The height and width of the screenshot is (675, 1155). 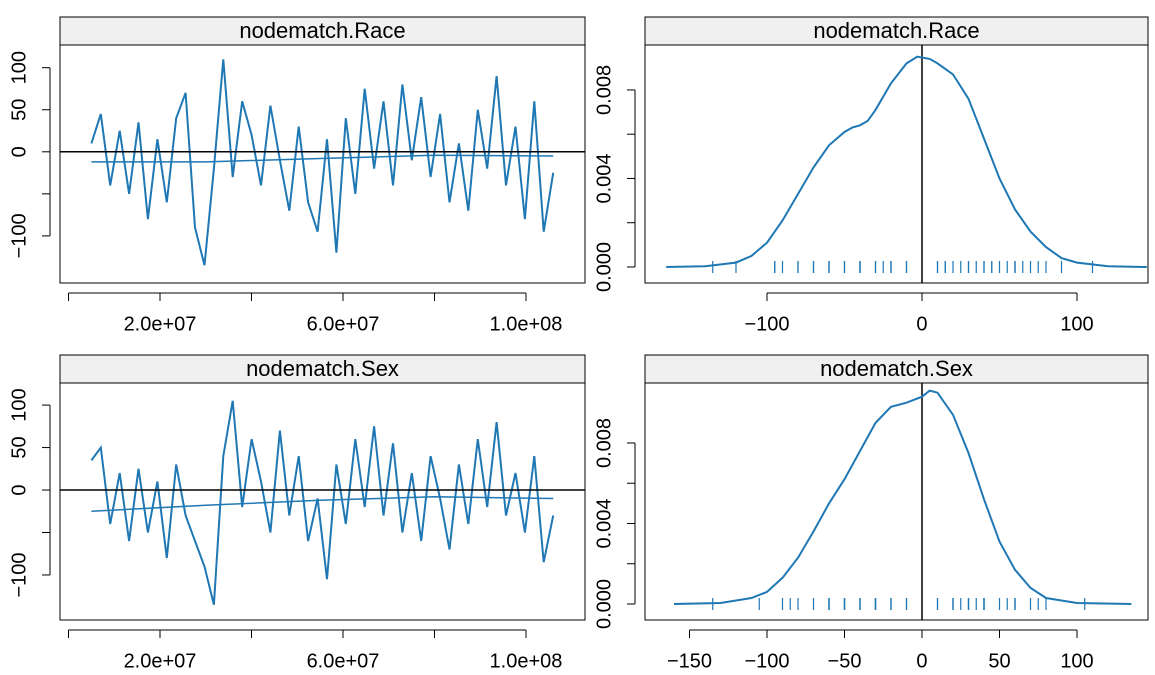 What do you see at coordinates (999, 661) in the screenshot?
I see `x-tick-label: 50` at bounding box center [999, 661].